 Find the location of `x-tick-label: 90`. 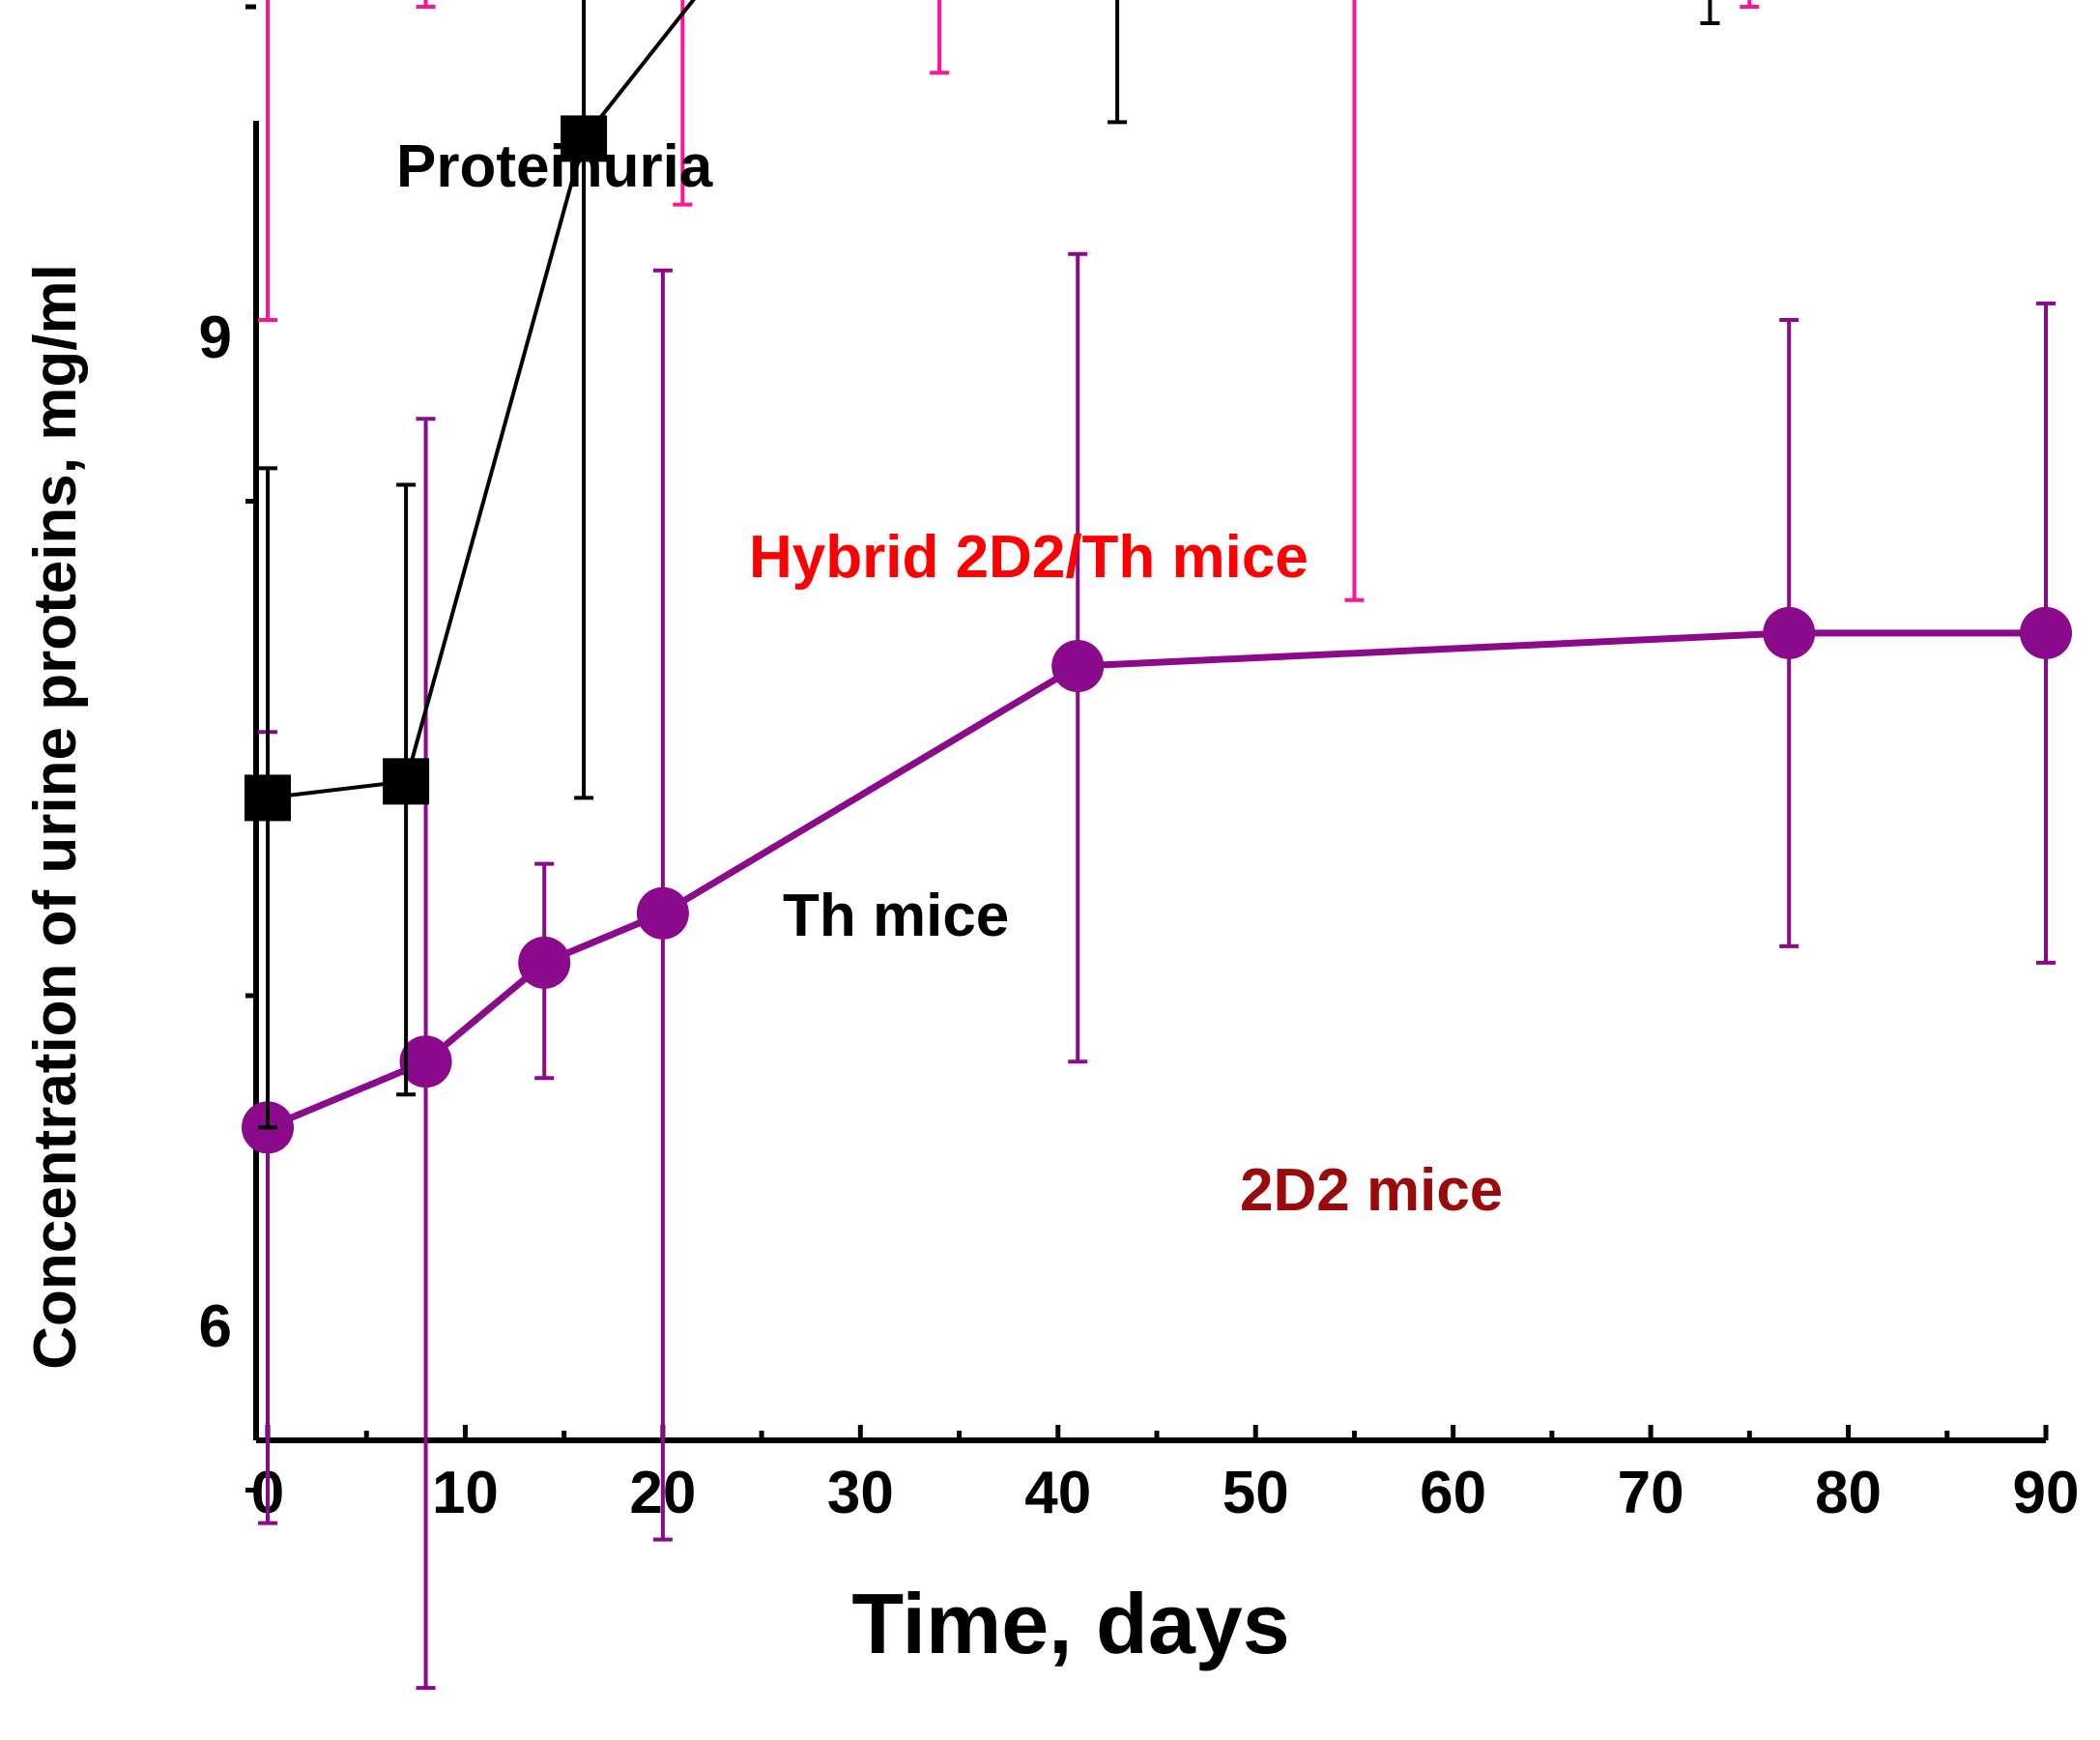

x-tick-label: 90 is located at coordinates (2046, 1493).